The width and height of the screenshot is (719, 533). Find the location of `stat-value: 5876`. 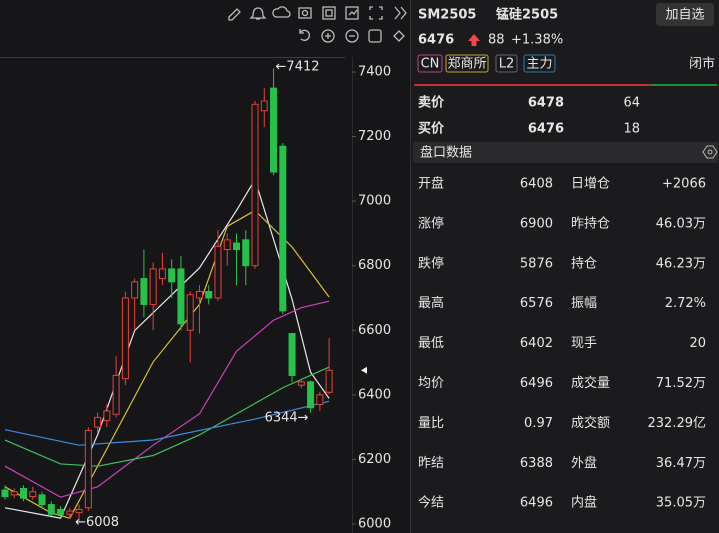

stat-value: 5876 is located at coordinates (536, 263).